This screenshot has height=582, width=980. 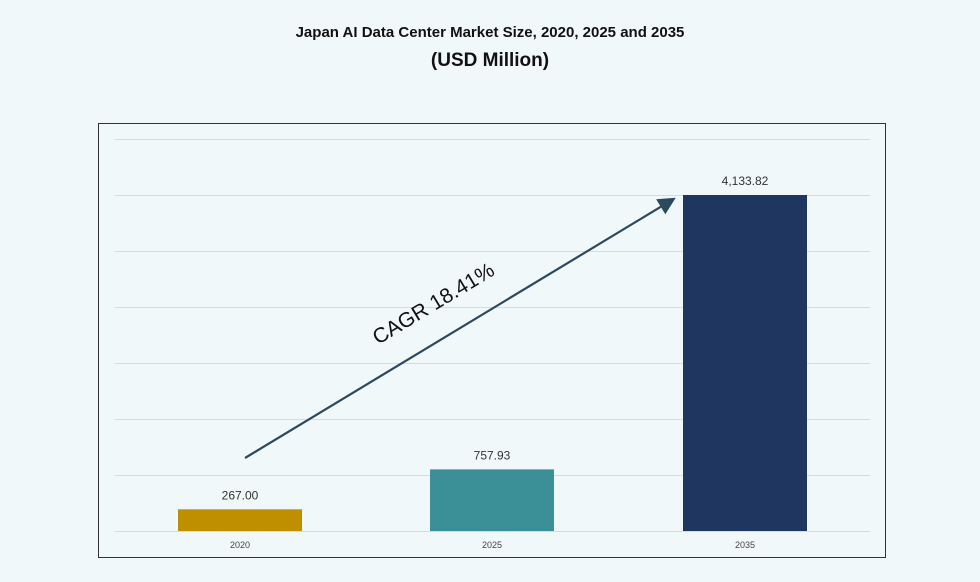 I want to click on x-tick-label: 2020, so click(x=240, y=545).